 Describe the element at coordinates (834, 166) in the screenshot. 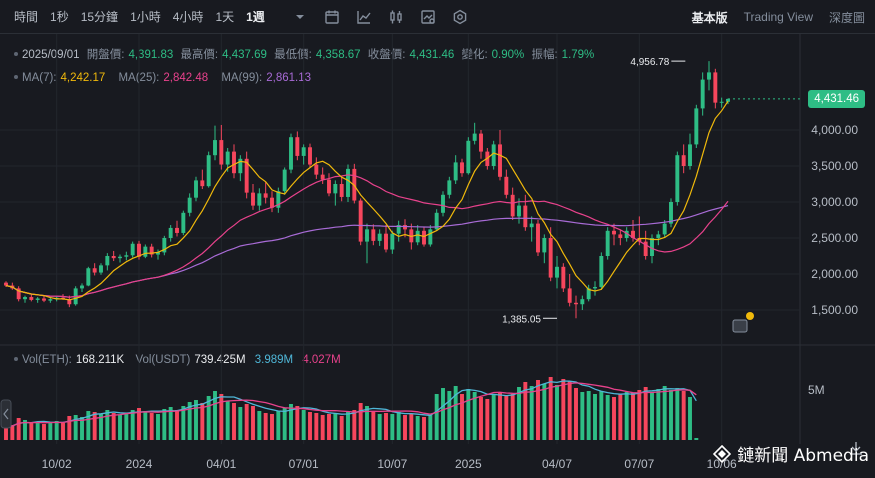

I see `y-tick-label: 3,500.00` at that location.